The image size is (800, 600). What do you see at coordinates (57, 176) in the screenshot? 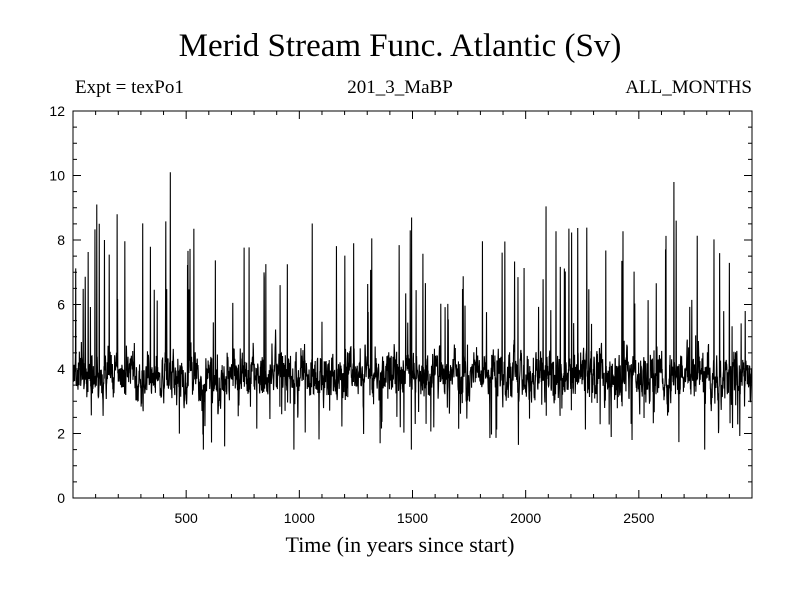
I see `y-tick-label: 10` at bounding box center [57, 176].